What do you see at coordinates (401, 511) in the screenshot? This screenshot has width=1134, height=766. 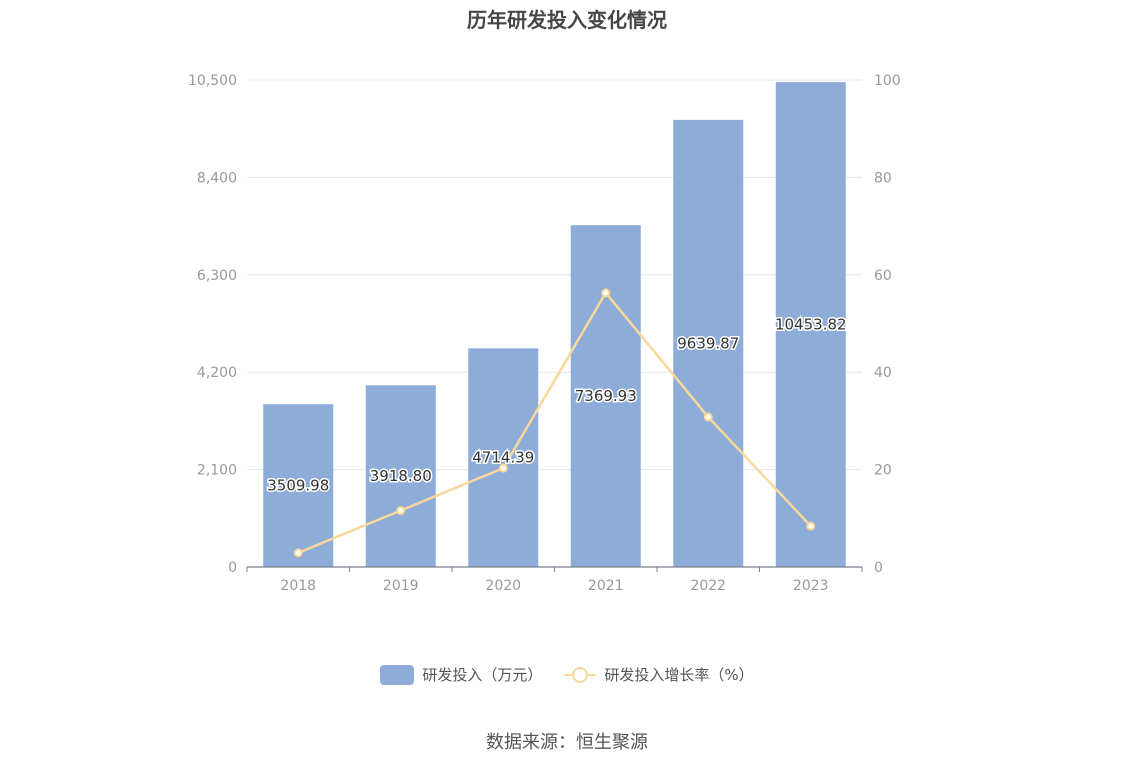 I see `growth-point-2019` at bounding box center [401, 511].